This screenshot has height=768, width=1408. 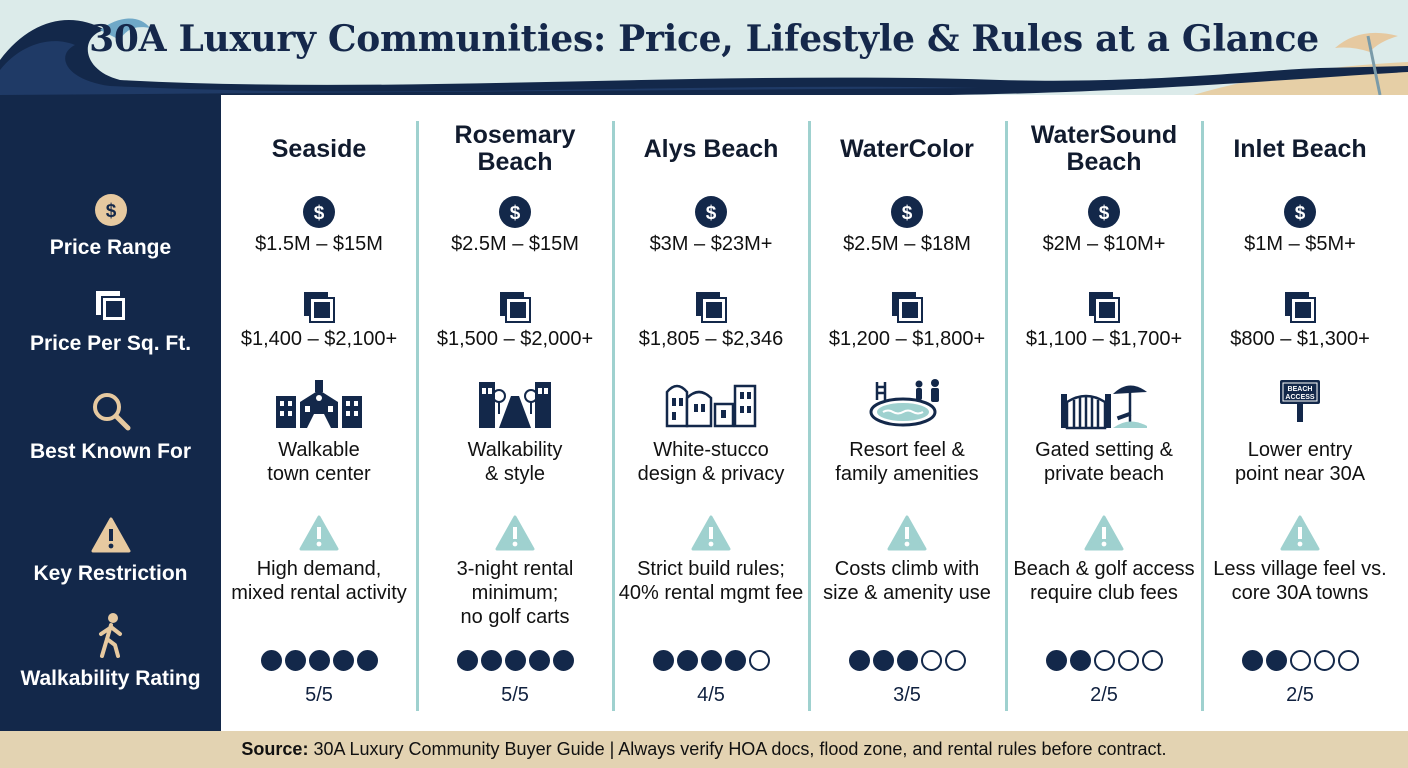 I want to click on community-name: Seaside, so click(x=319, y=148).